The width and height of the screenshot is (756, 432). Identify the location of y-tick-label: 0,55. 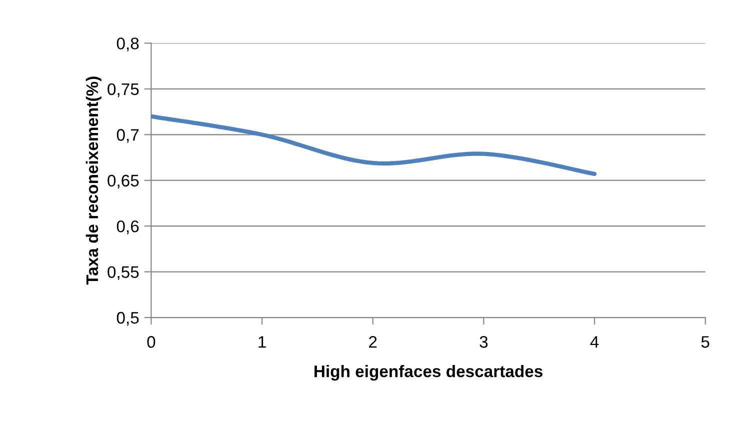
(123, 273).